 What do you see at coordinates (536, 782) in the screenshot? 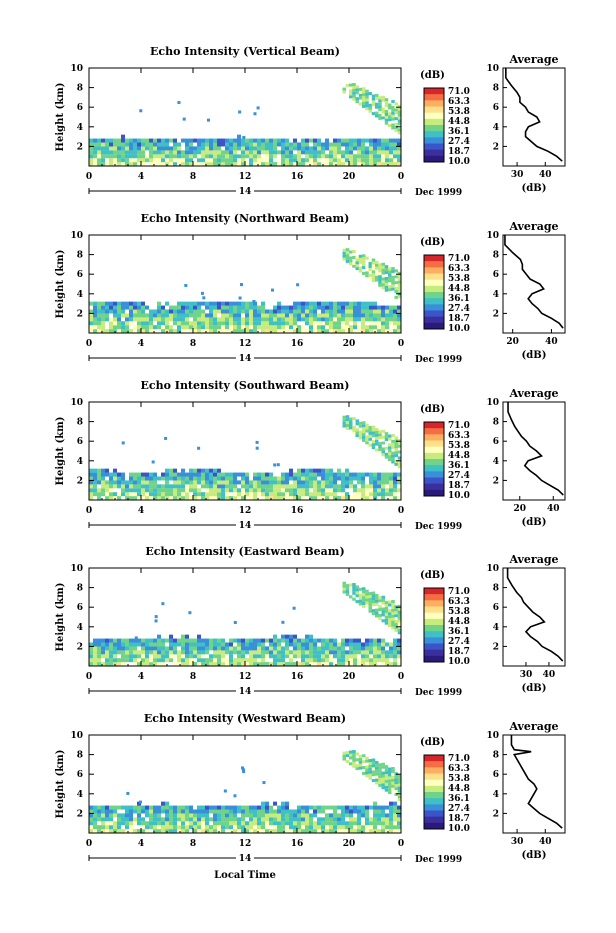
I see `average-profile-line` at bounding box center [536, 782].